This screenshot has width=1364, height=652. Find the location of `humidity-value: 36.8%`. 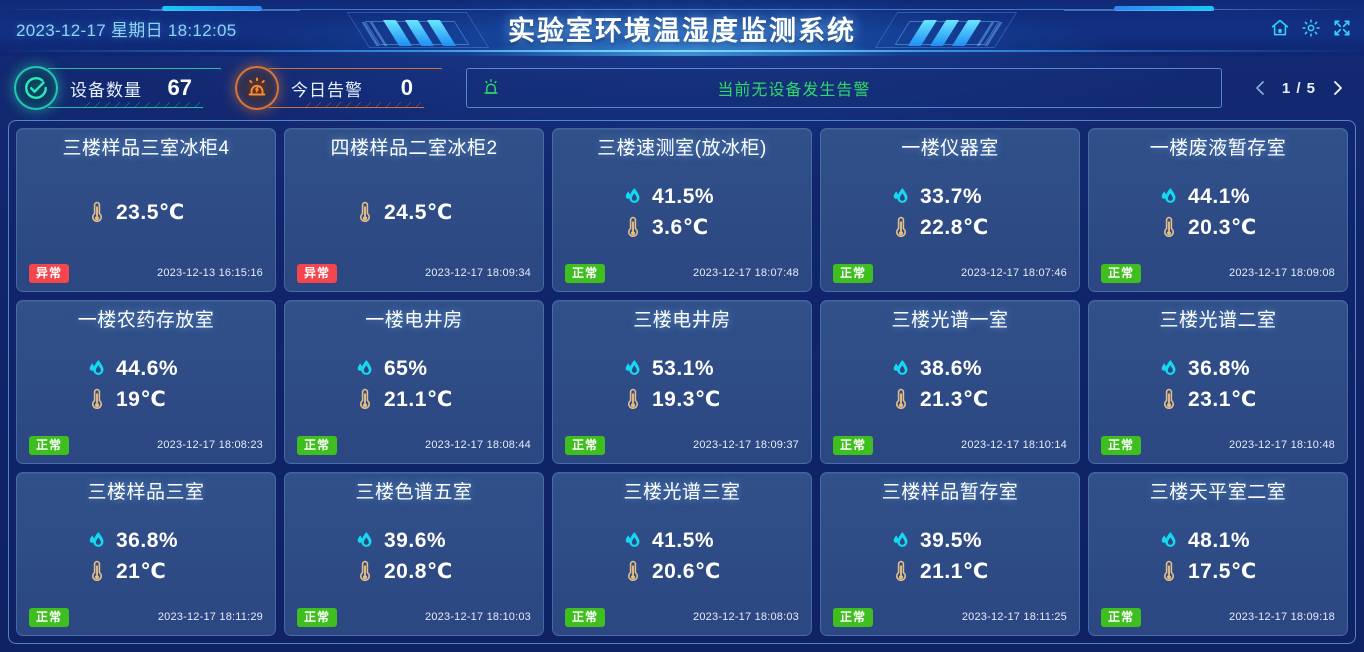

humidity-value: 36.8% is located at coordinates (1219, 368).